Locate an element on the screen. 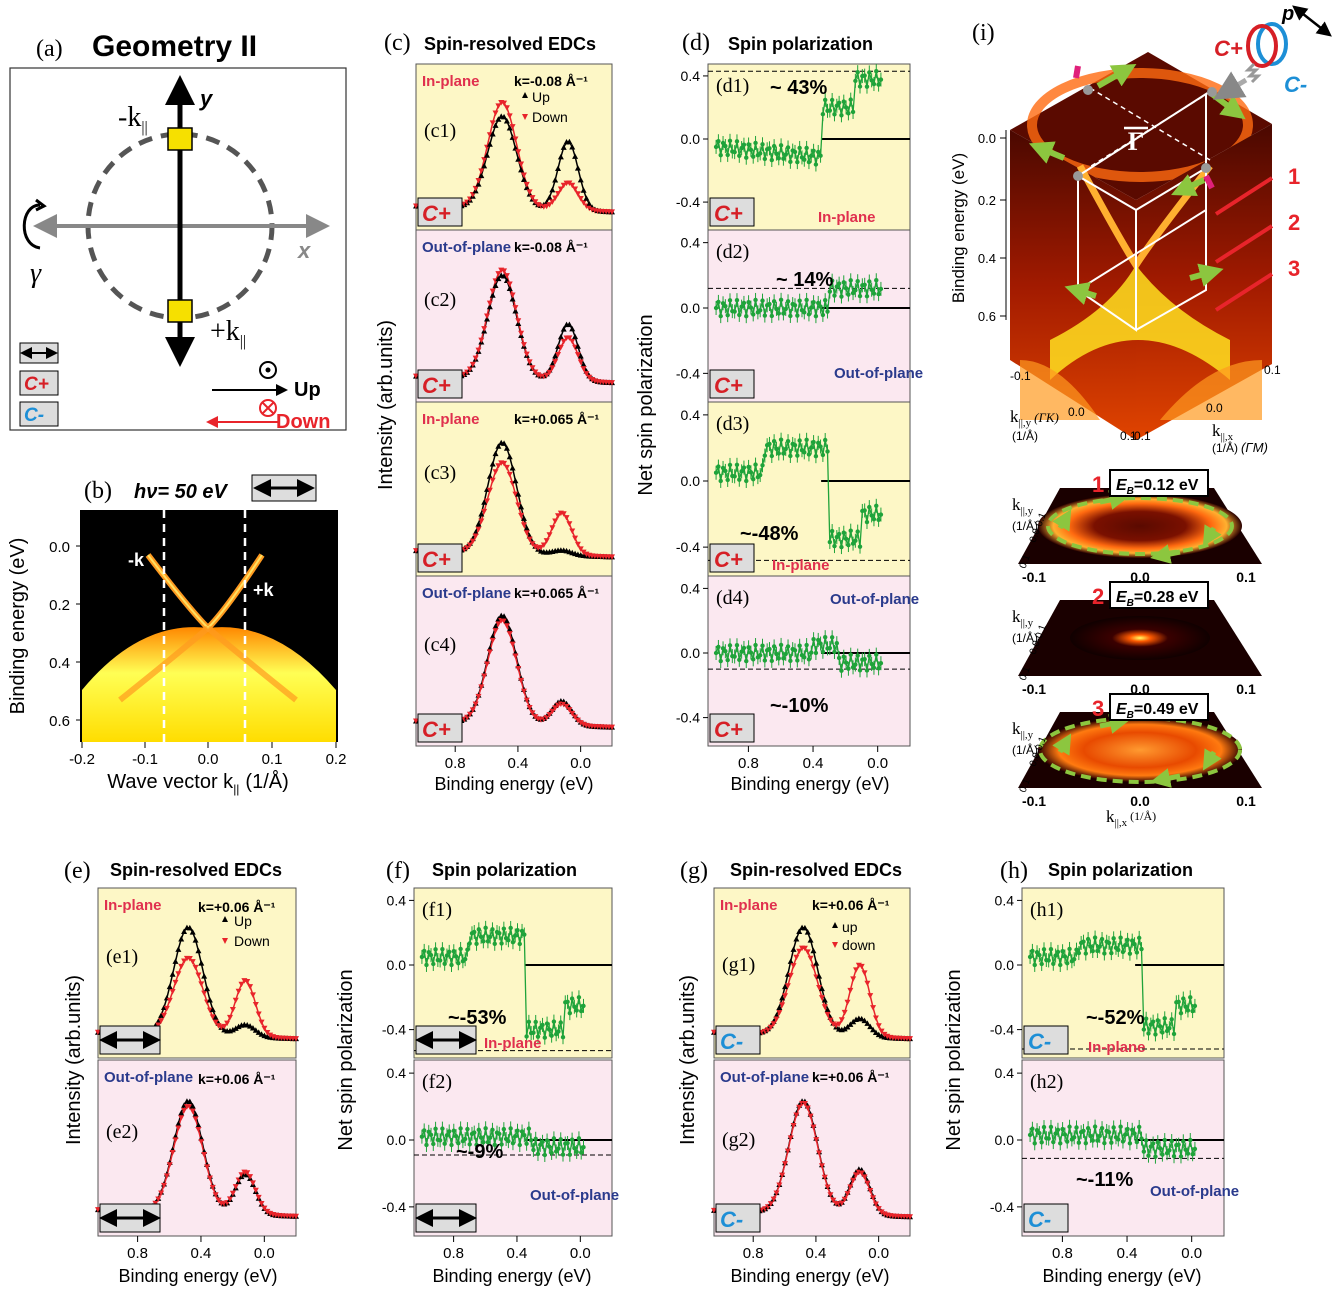 This screenshot has height=1304, width=1338. xtick-label: 0.4 is located at coordinates (517, 1253).